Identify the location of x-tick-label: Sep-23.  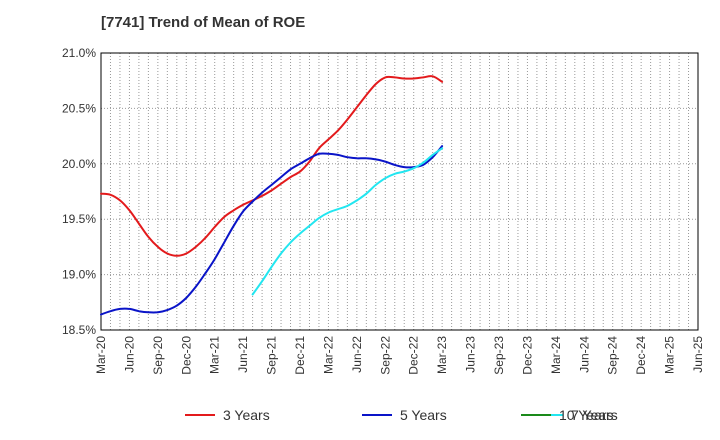
(499, 355).